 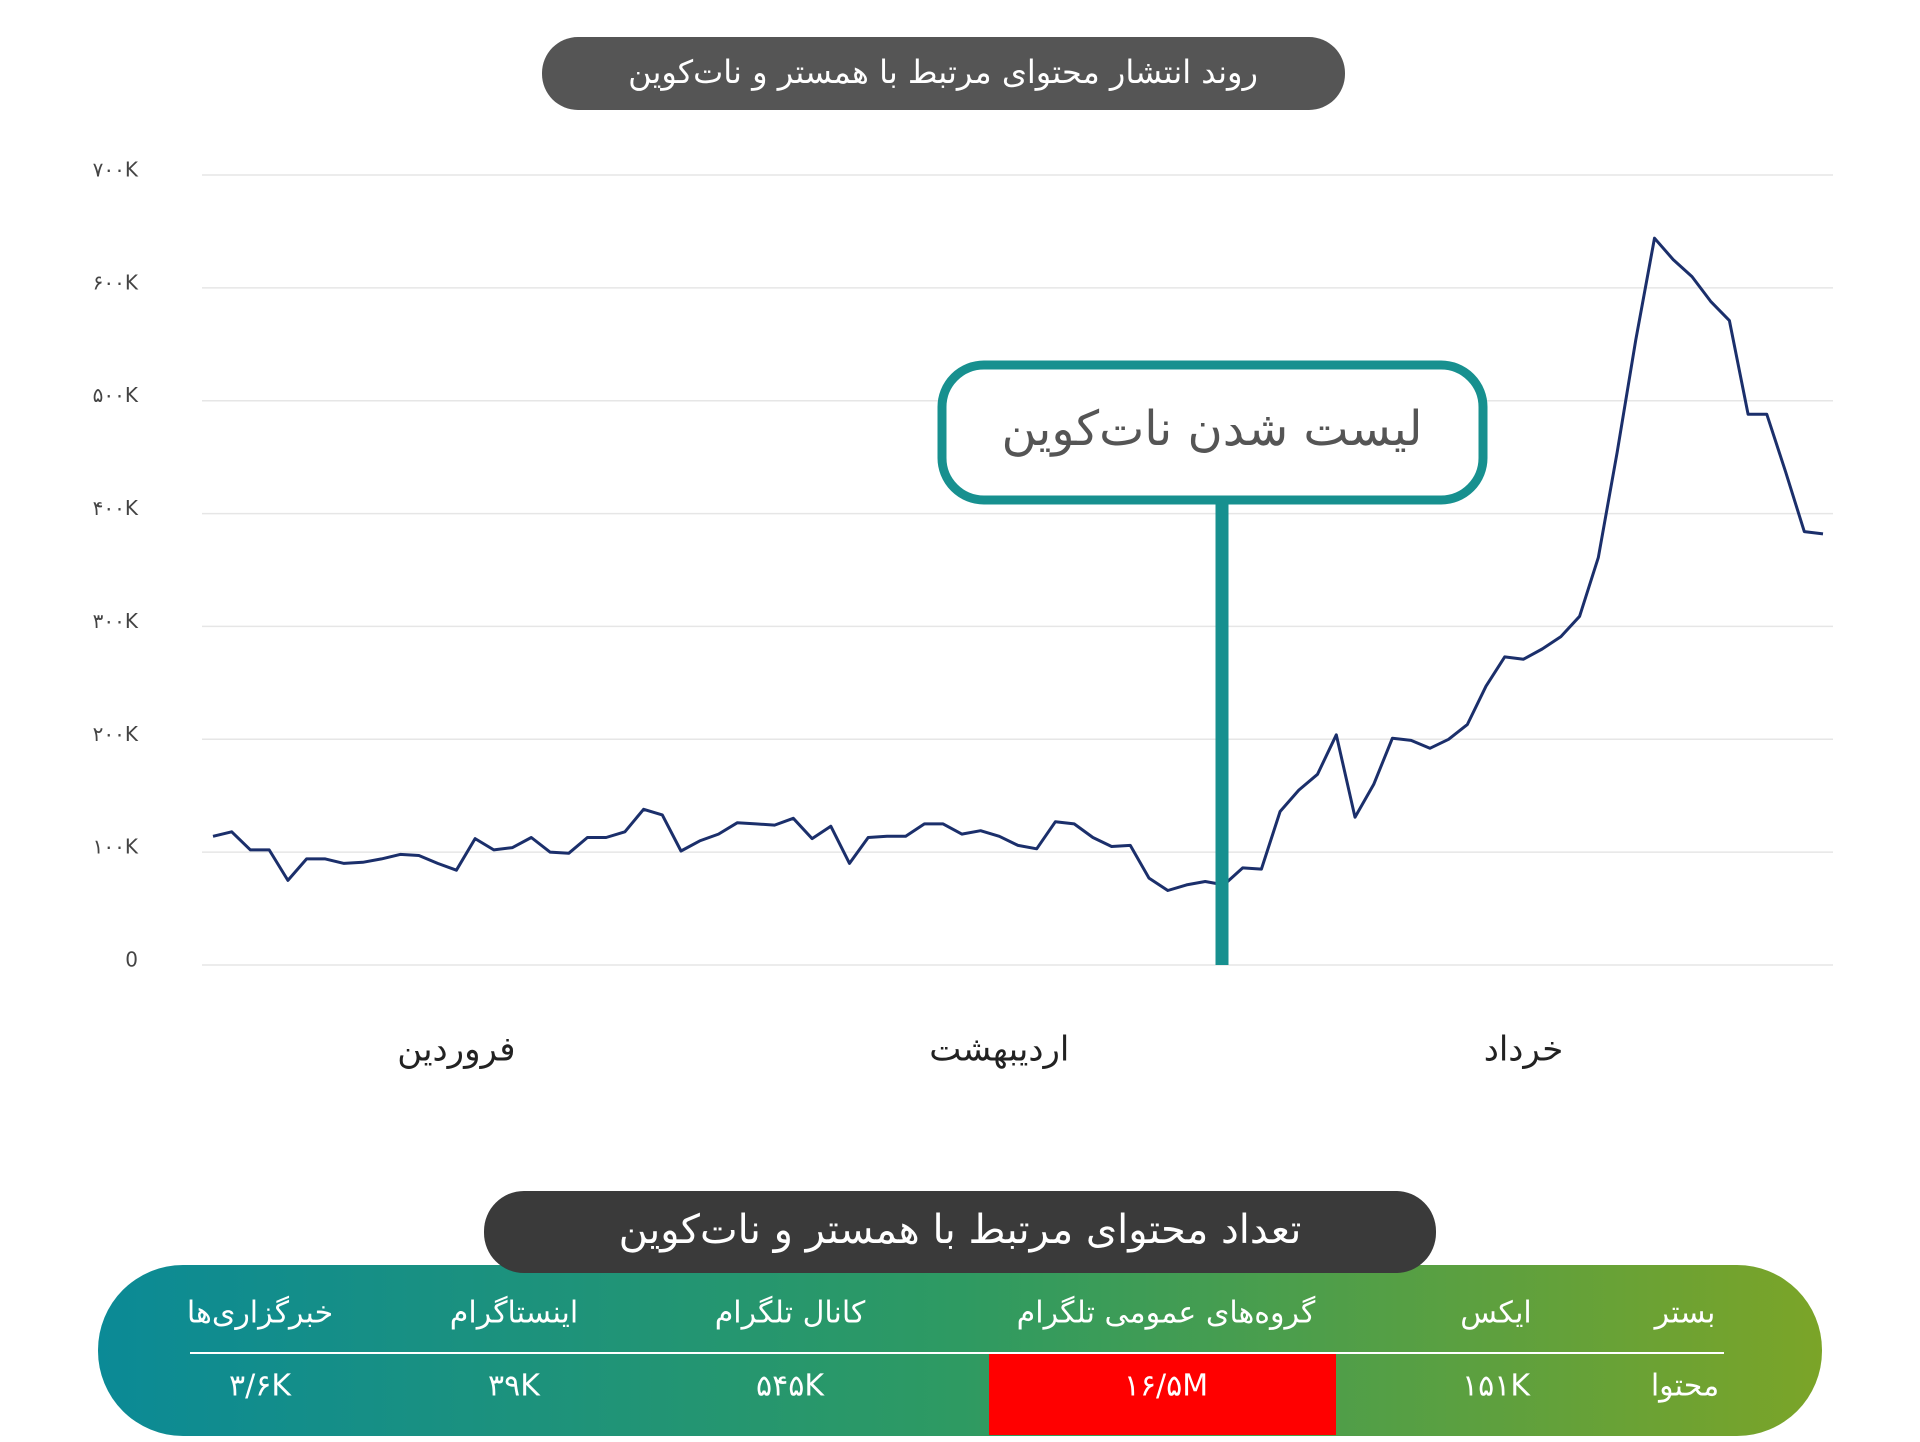 I want to click on table-title: تعداد محتوای مرتبط با همستر و نات‌کوین, so click(x=960, y=1230).